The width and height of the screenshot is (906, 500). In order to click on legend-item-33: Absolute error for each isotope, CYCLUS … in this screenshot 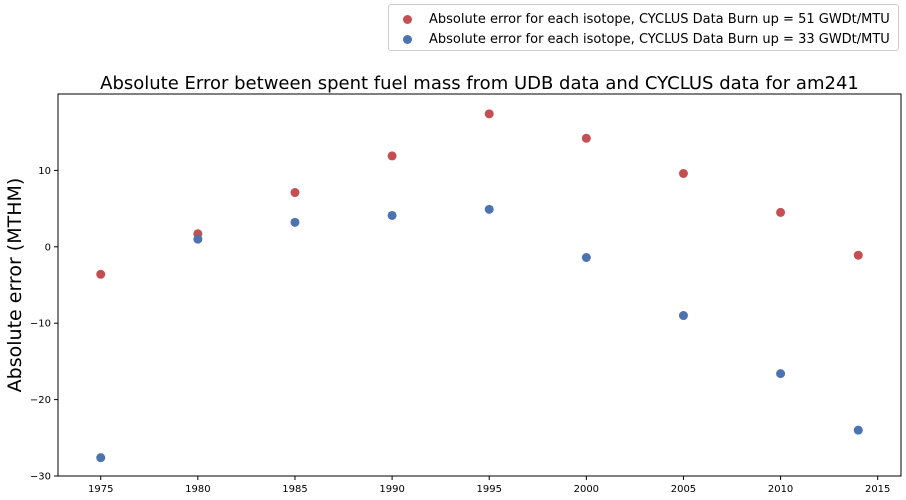, I will do `click(639, 39)`.